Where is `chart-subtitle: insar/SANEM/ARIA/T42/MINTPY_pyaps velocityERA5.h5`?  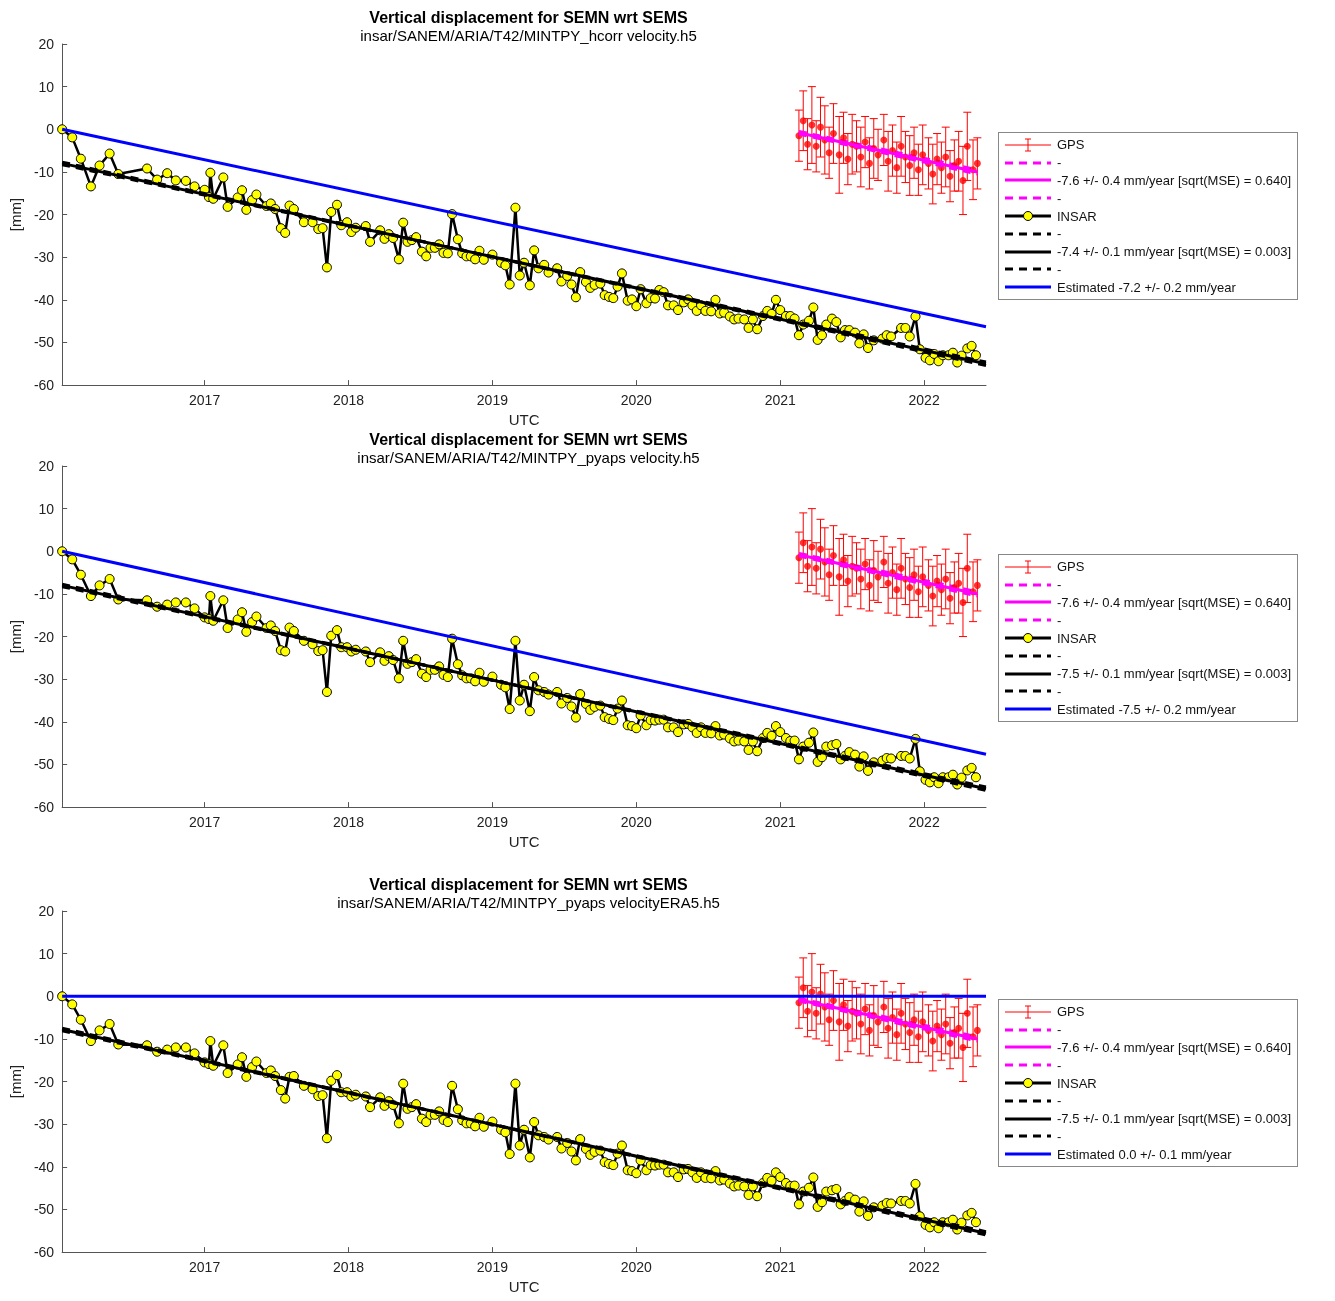 chart-subtitle: insar/SANEM/ARIA/T42/MINTPY_pyaps velocityERA5.h5 is located at coordinates (528, 902).